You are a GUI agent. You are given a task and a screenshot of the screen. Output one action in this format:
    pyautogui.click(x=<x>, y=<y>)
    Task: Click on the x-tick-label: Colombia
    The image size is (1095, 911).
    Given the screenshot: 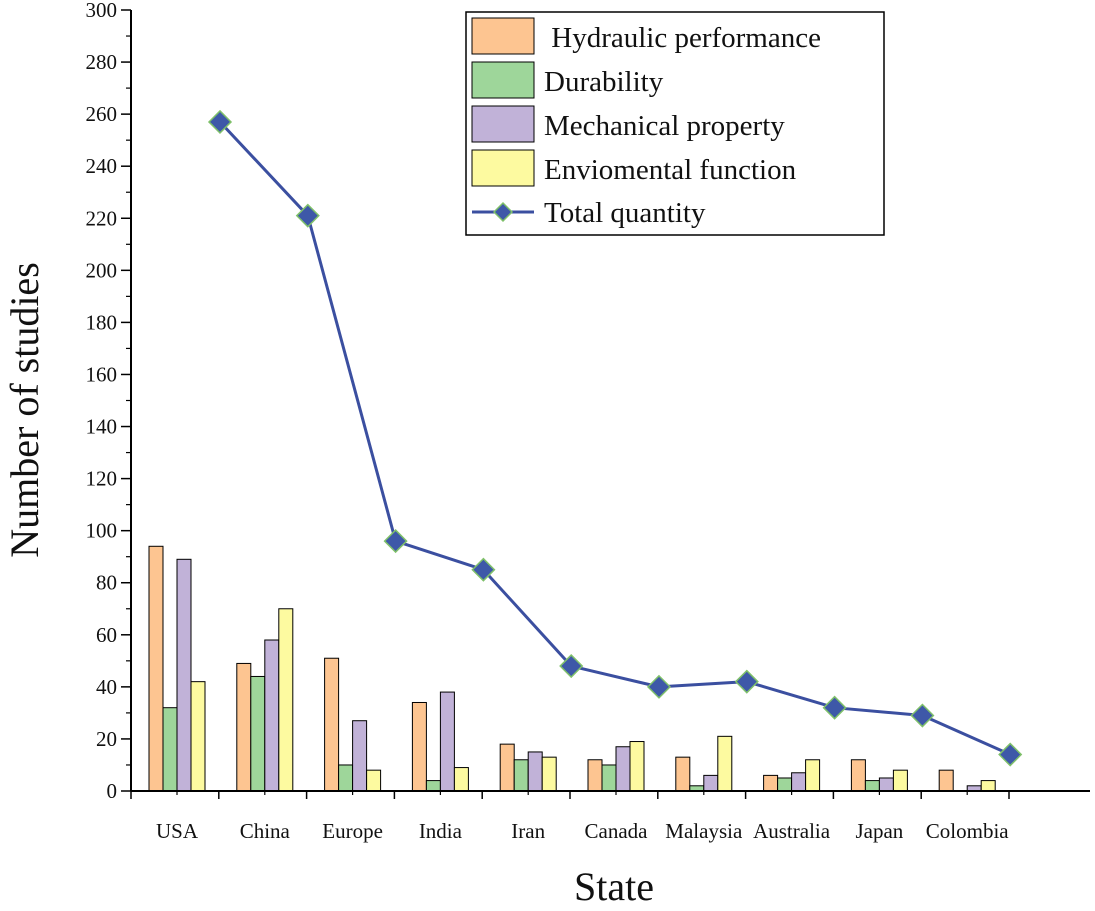 What is the action you would take?
    pyautogui.click(x=968, y=831)
    